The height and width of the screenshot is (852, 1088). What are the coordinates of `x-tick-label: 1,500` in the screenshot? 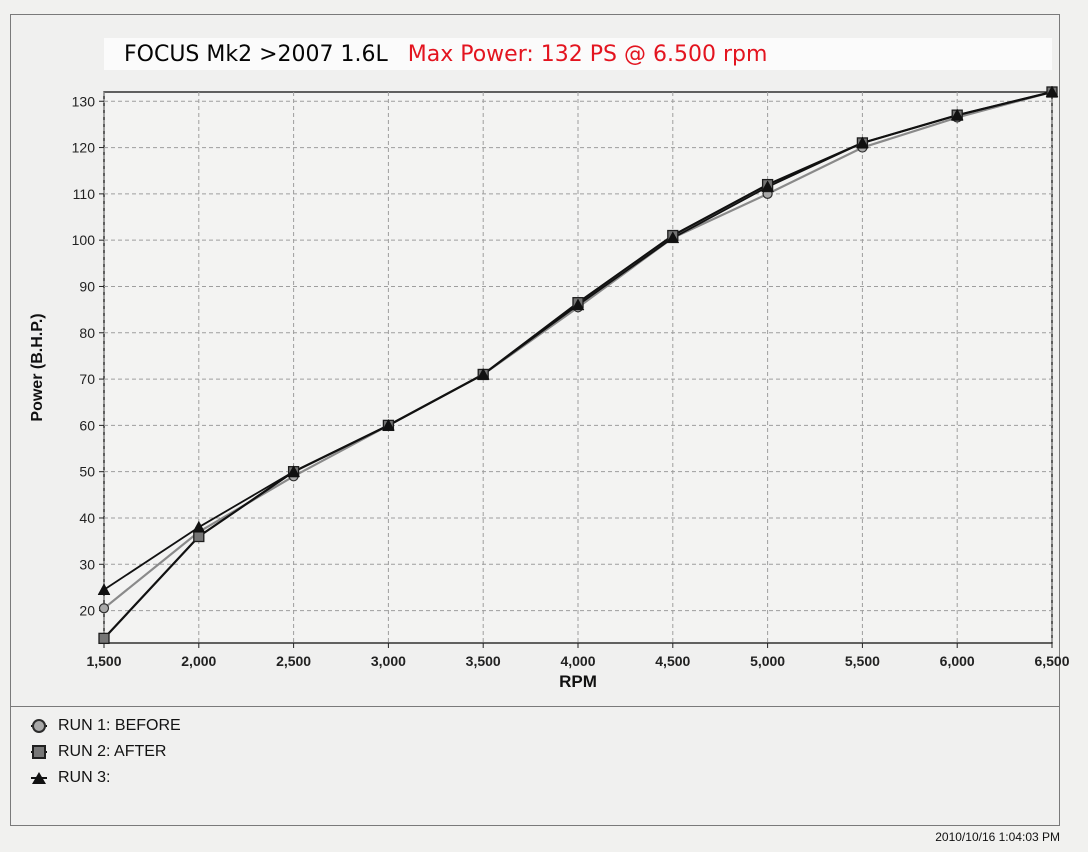 It's located at (103, 661).